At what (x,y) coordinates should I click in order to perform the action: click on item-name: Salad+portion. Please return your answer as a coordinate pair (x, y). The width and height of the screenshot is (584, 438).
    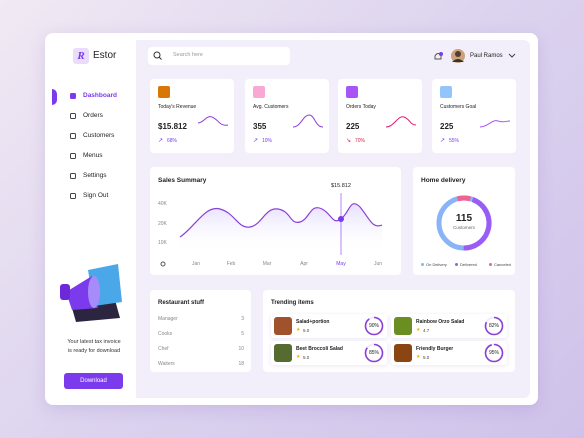
    Looking at the image, I should click on (313, 322).